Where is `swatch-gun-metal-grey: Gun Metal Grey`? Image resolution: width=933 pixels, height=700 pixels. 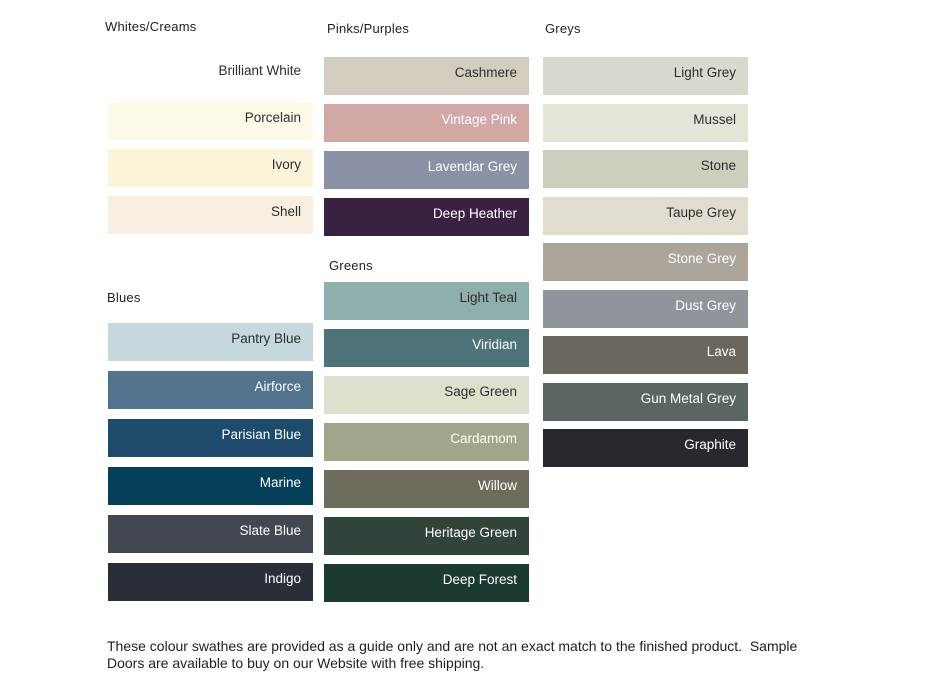 swatch-gun-metal-grey: Gun Metal Grey is located at coordinates (645, 401).